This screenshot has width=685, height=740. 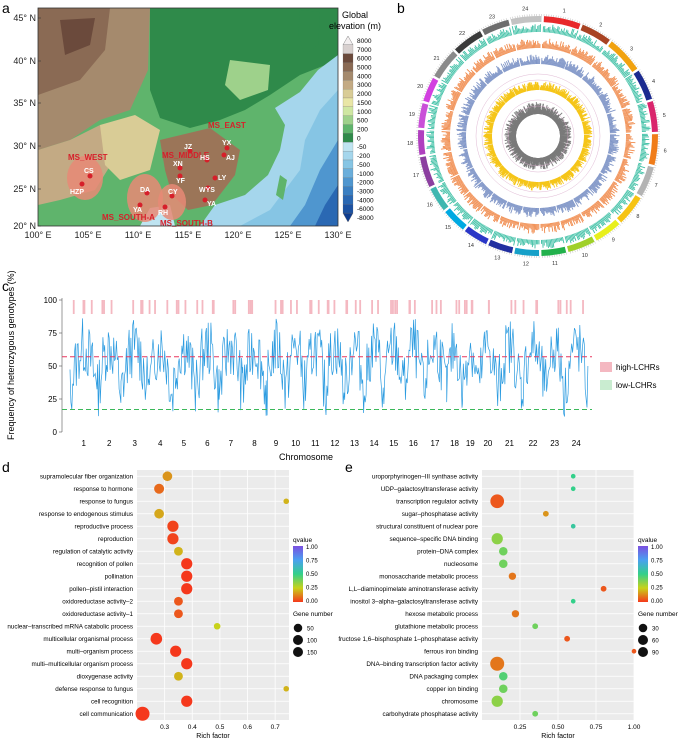 I want to click on chromosome-label: 3, so click(x=631, y=50).